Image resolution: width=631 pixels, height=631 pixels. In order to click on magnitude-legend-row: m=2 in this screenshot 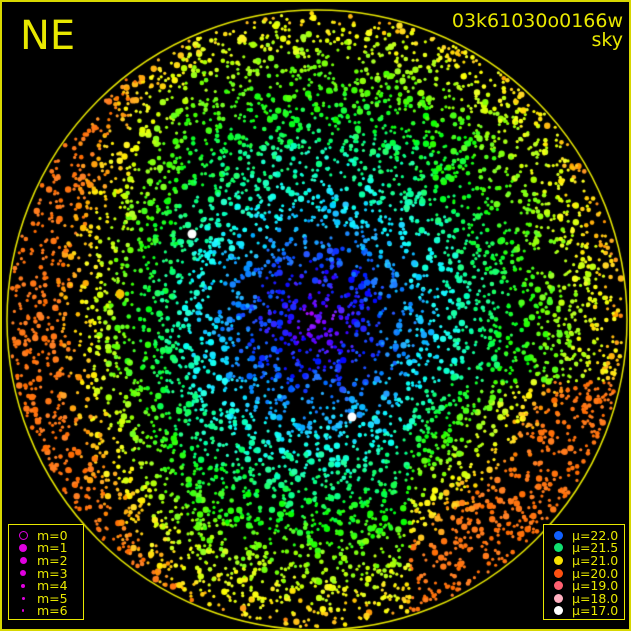, I will do `click(46, 560)`.